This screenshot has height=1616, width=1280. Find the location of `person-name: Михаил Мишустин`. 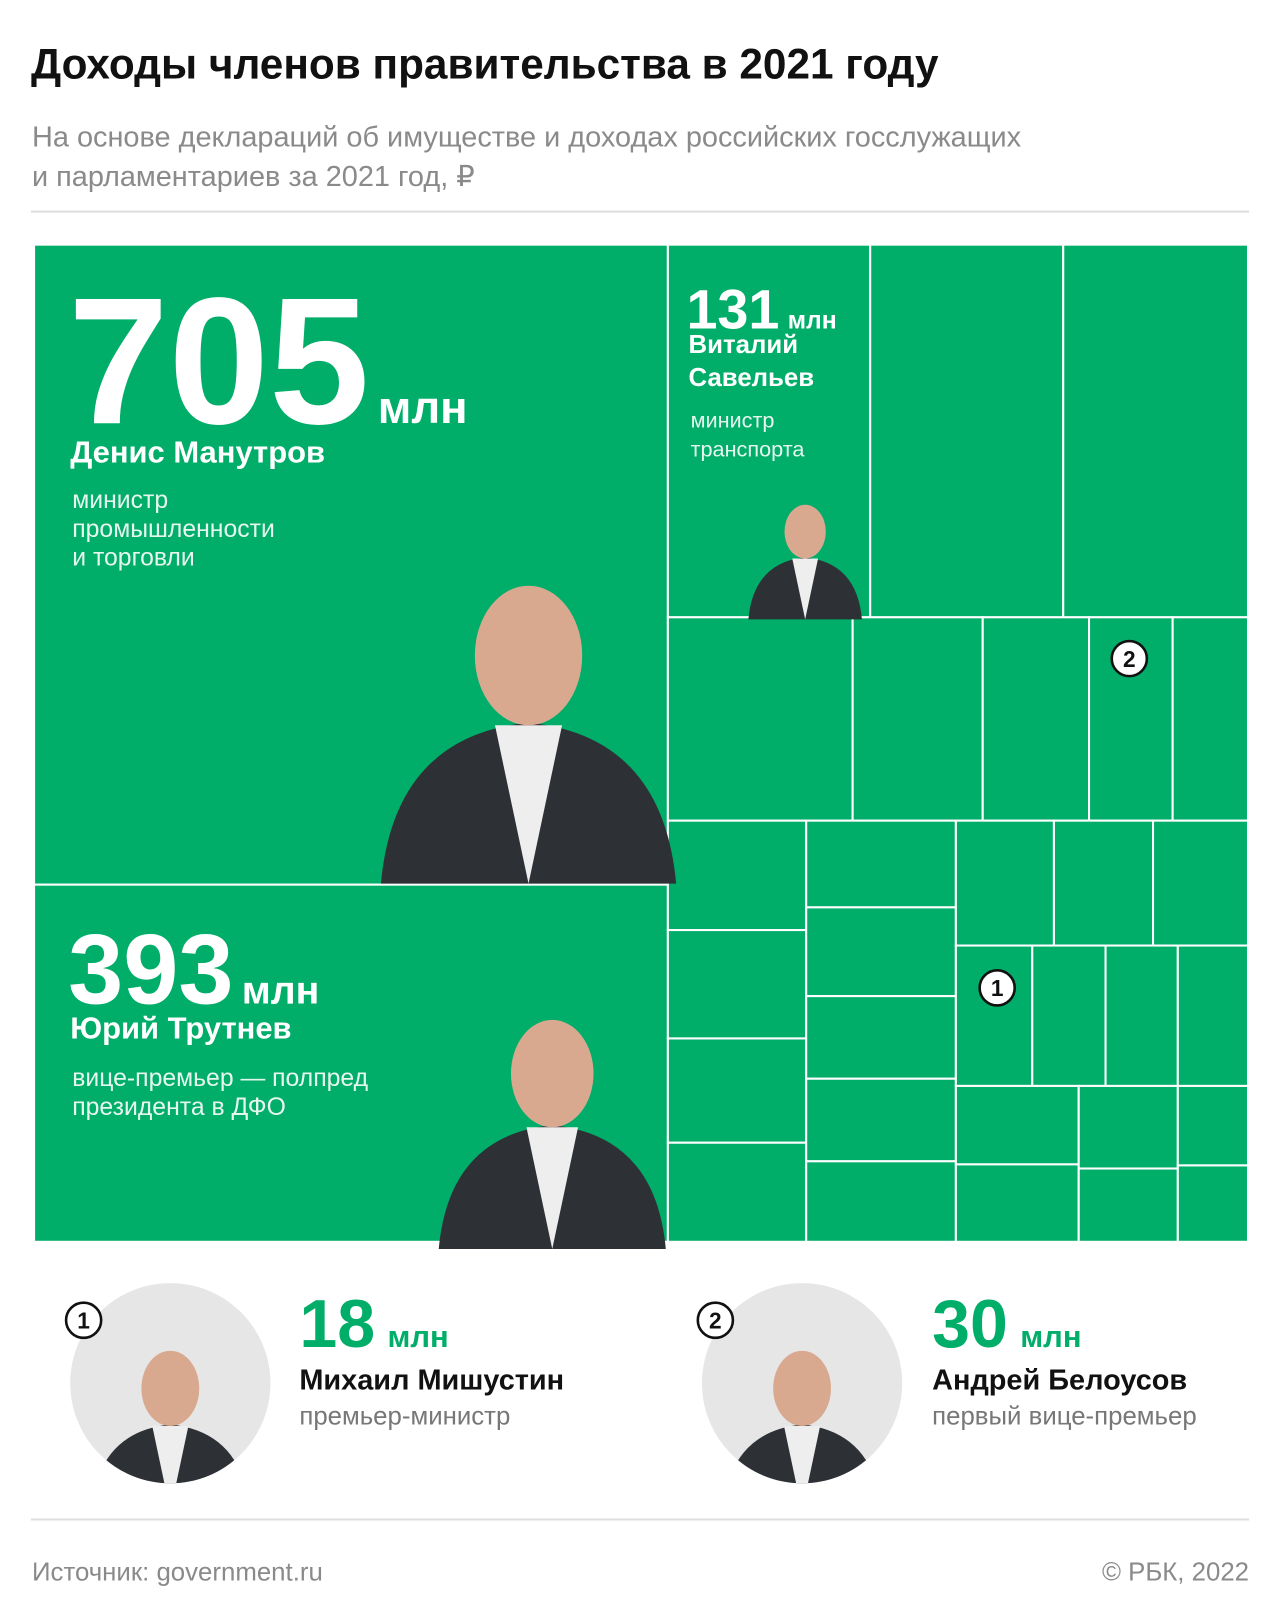

person-name: Михаил Мишустин is located at coordinates (431, 1380).